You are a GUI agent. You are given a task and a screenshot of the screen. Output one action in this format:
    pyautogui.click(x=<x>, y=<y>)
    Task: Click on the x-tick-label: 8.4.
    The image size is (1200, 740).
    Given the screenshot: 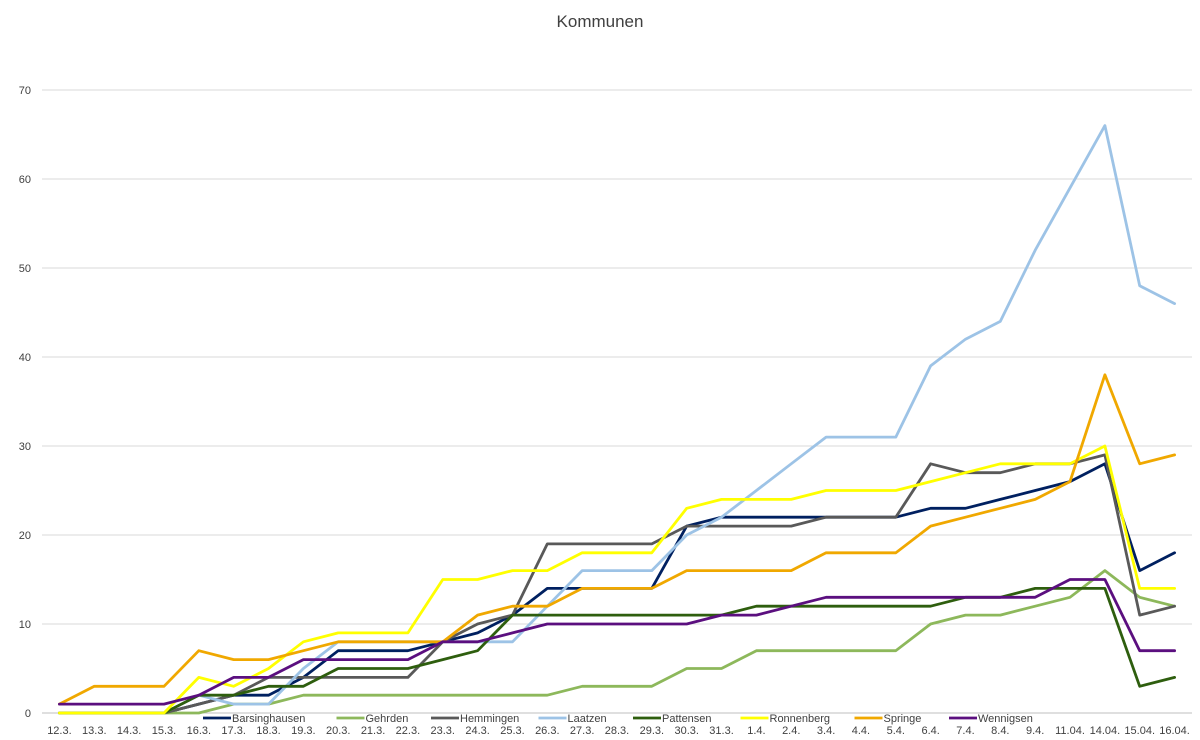 What is the action you would take?
    pyautogui.click(x=1000, y=731)
    